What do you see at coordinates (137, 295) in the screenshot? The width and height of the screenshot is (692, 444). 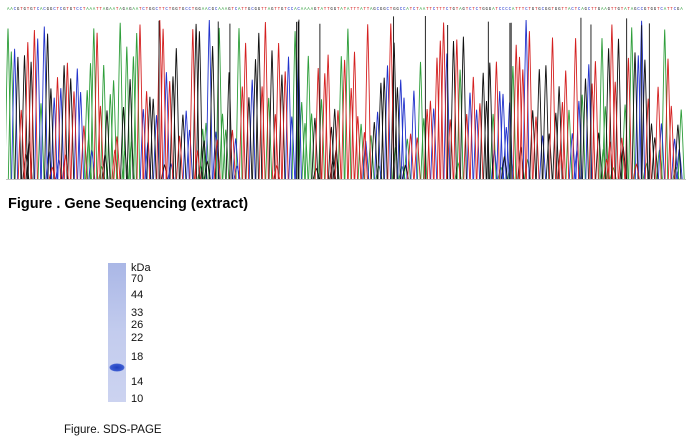 I see `marker-44-label: 44` at bounding box center [137, 295].